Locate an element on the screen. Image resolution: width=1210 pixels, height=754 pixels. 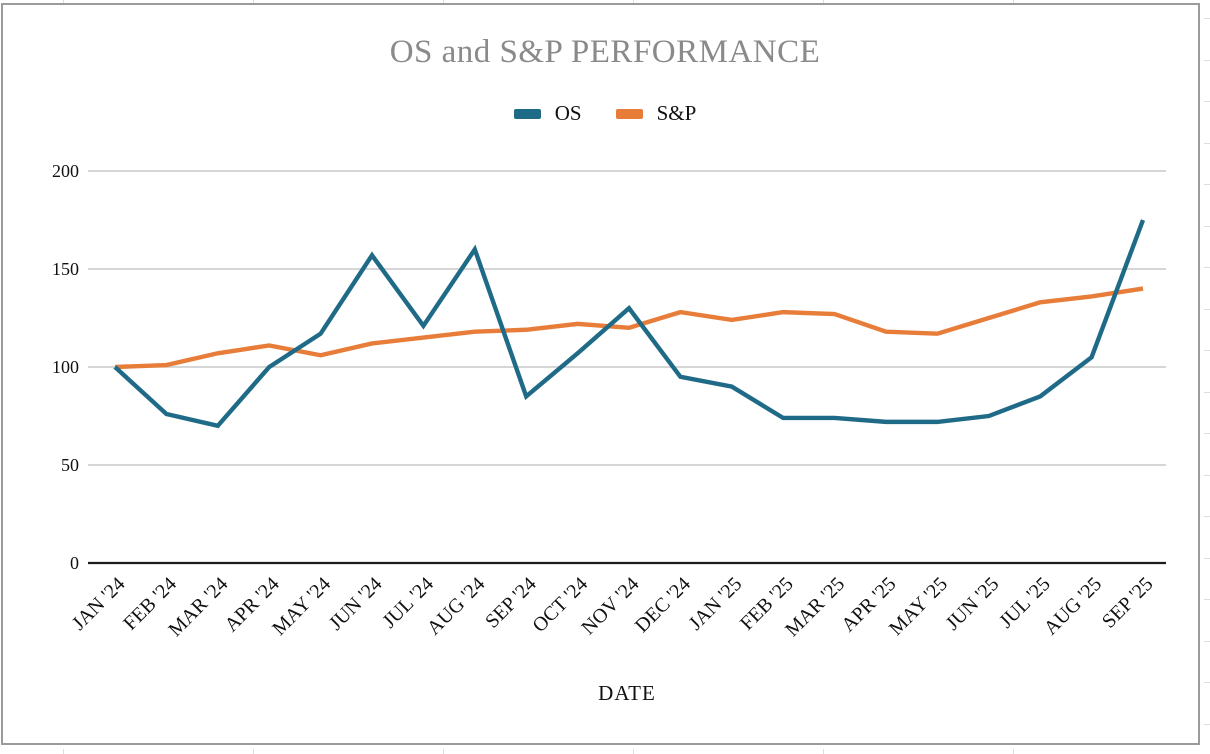
legend-item-os: OS is located at coordinates (547, 113).